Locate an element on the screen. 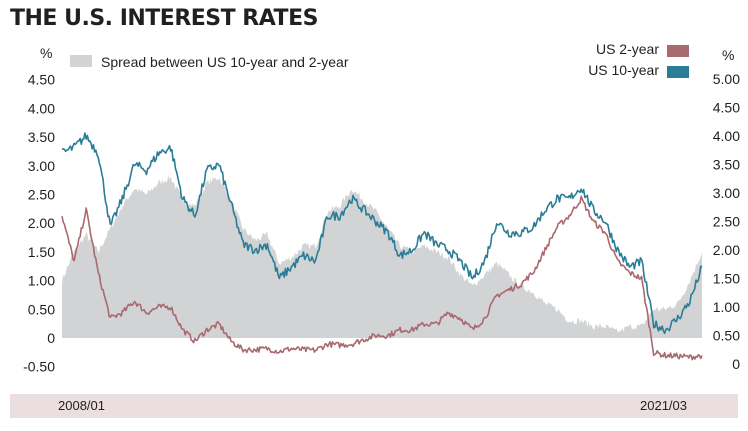 The width and height of the screenshot is (748, 431). right-axis-unit: % is located at coordinates (728, 55).